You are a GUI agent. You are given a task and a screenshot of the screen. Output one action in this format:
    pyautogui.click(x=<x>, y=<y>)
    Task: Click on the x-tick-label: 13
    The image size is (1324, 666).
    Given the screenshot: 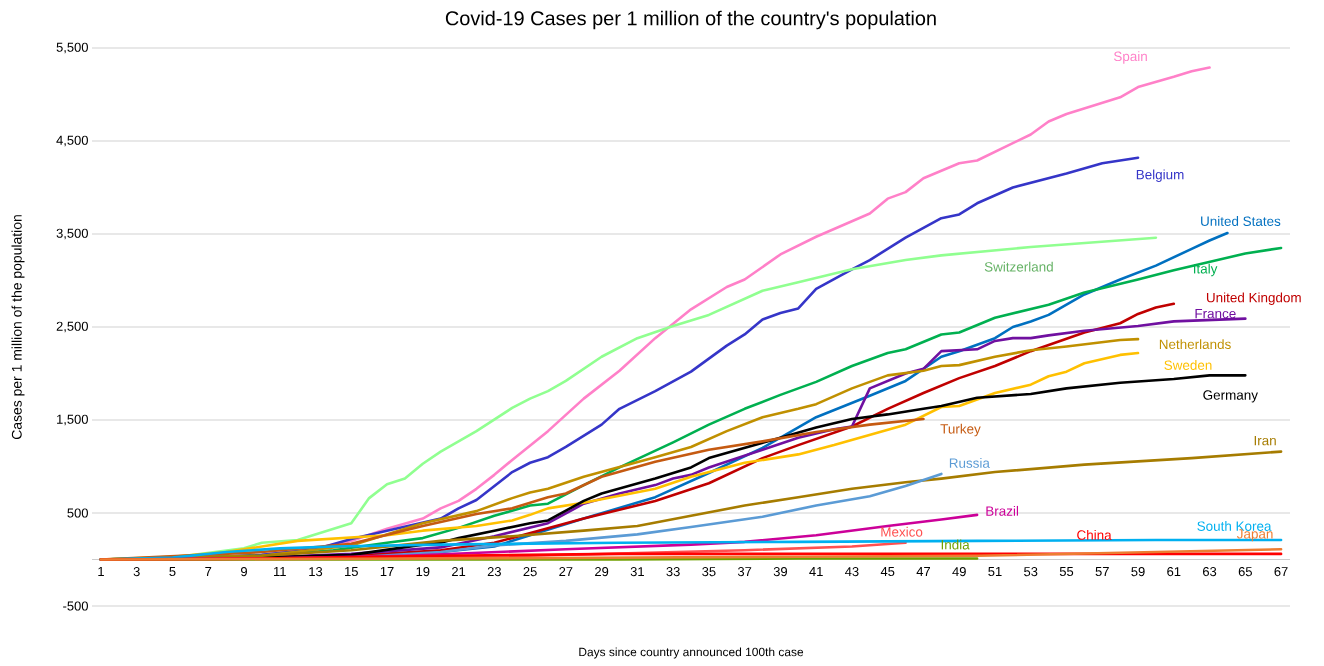 What is the action you would take?
    pyautogui.click(x=316, y=572)
    